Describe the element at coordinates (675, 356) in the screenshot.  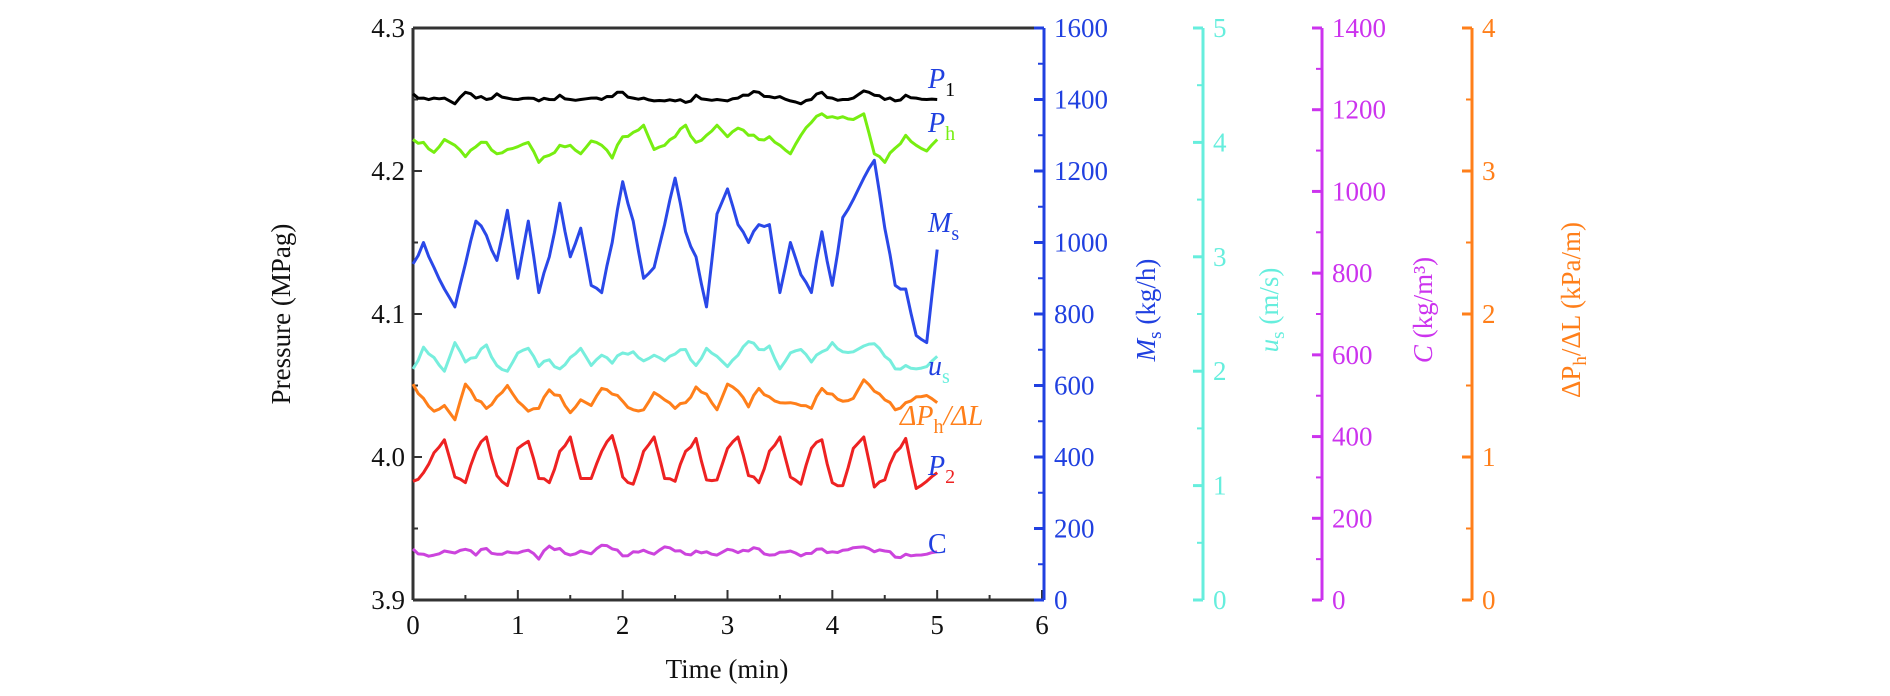
I see `series-line-us` at that location.